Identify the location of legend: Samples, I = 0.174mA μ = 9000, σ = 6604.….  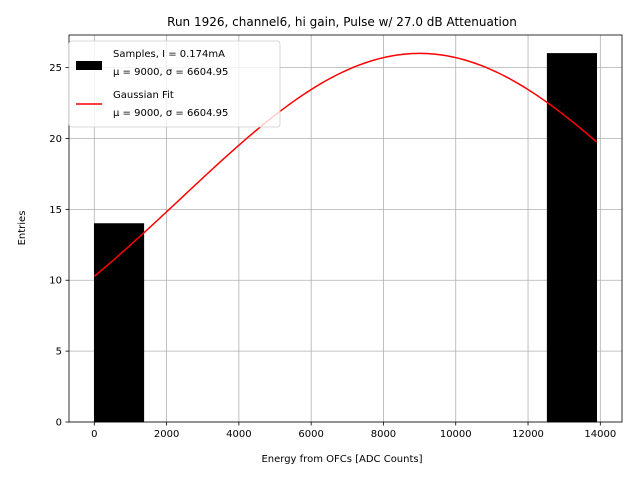
(174, 84).